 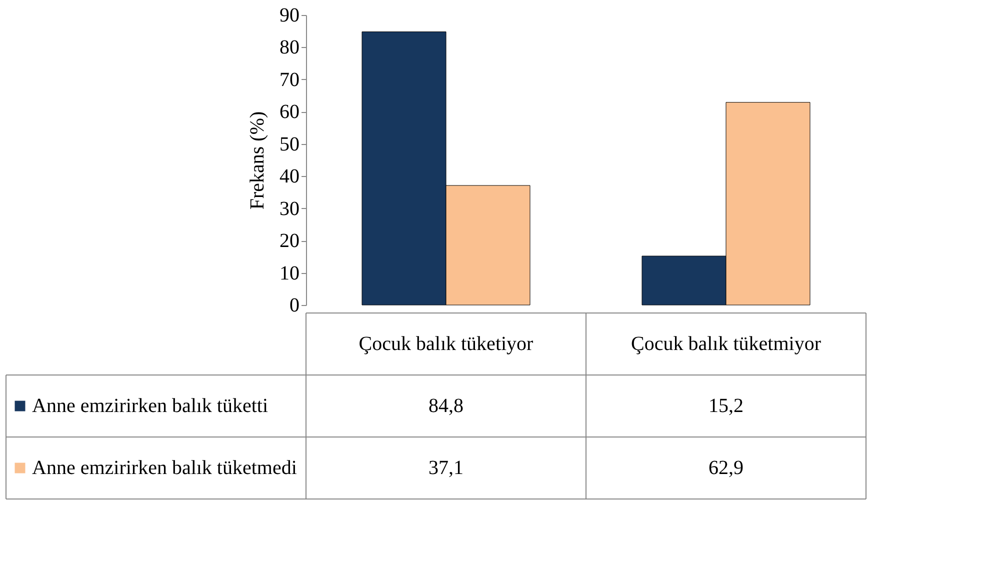 What do you see at coordinates (290, 144) in the screenshot?
I see `y-tick-label: 50` at bounding box center [290, 144].